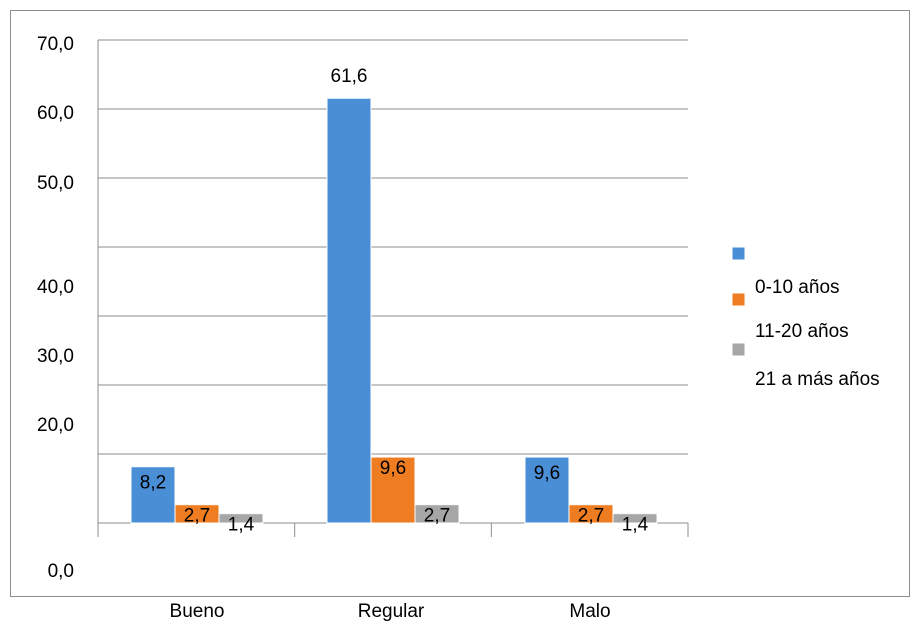 This screenshot has width=920, height=625. What do you see at coordinates (802, 331) in the screenshot?
I see `legend-label: 11-20 años` at bounding box center [802, 331].